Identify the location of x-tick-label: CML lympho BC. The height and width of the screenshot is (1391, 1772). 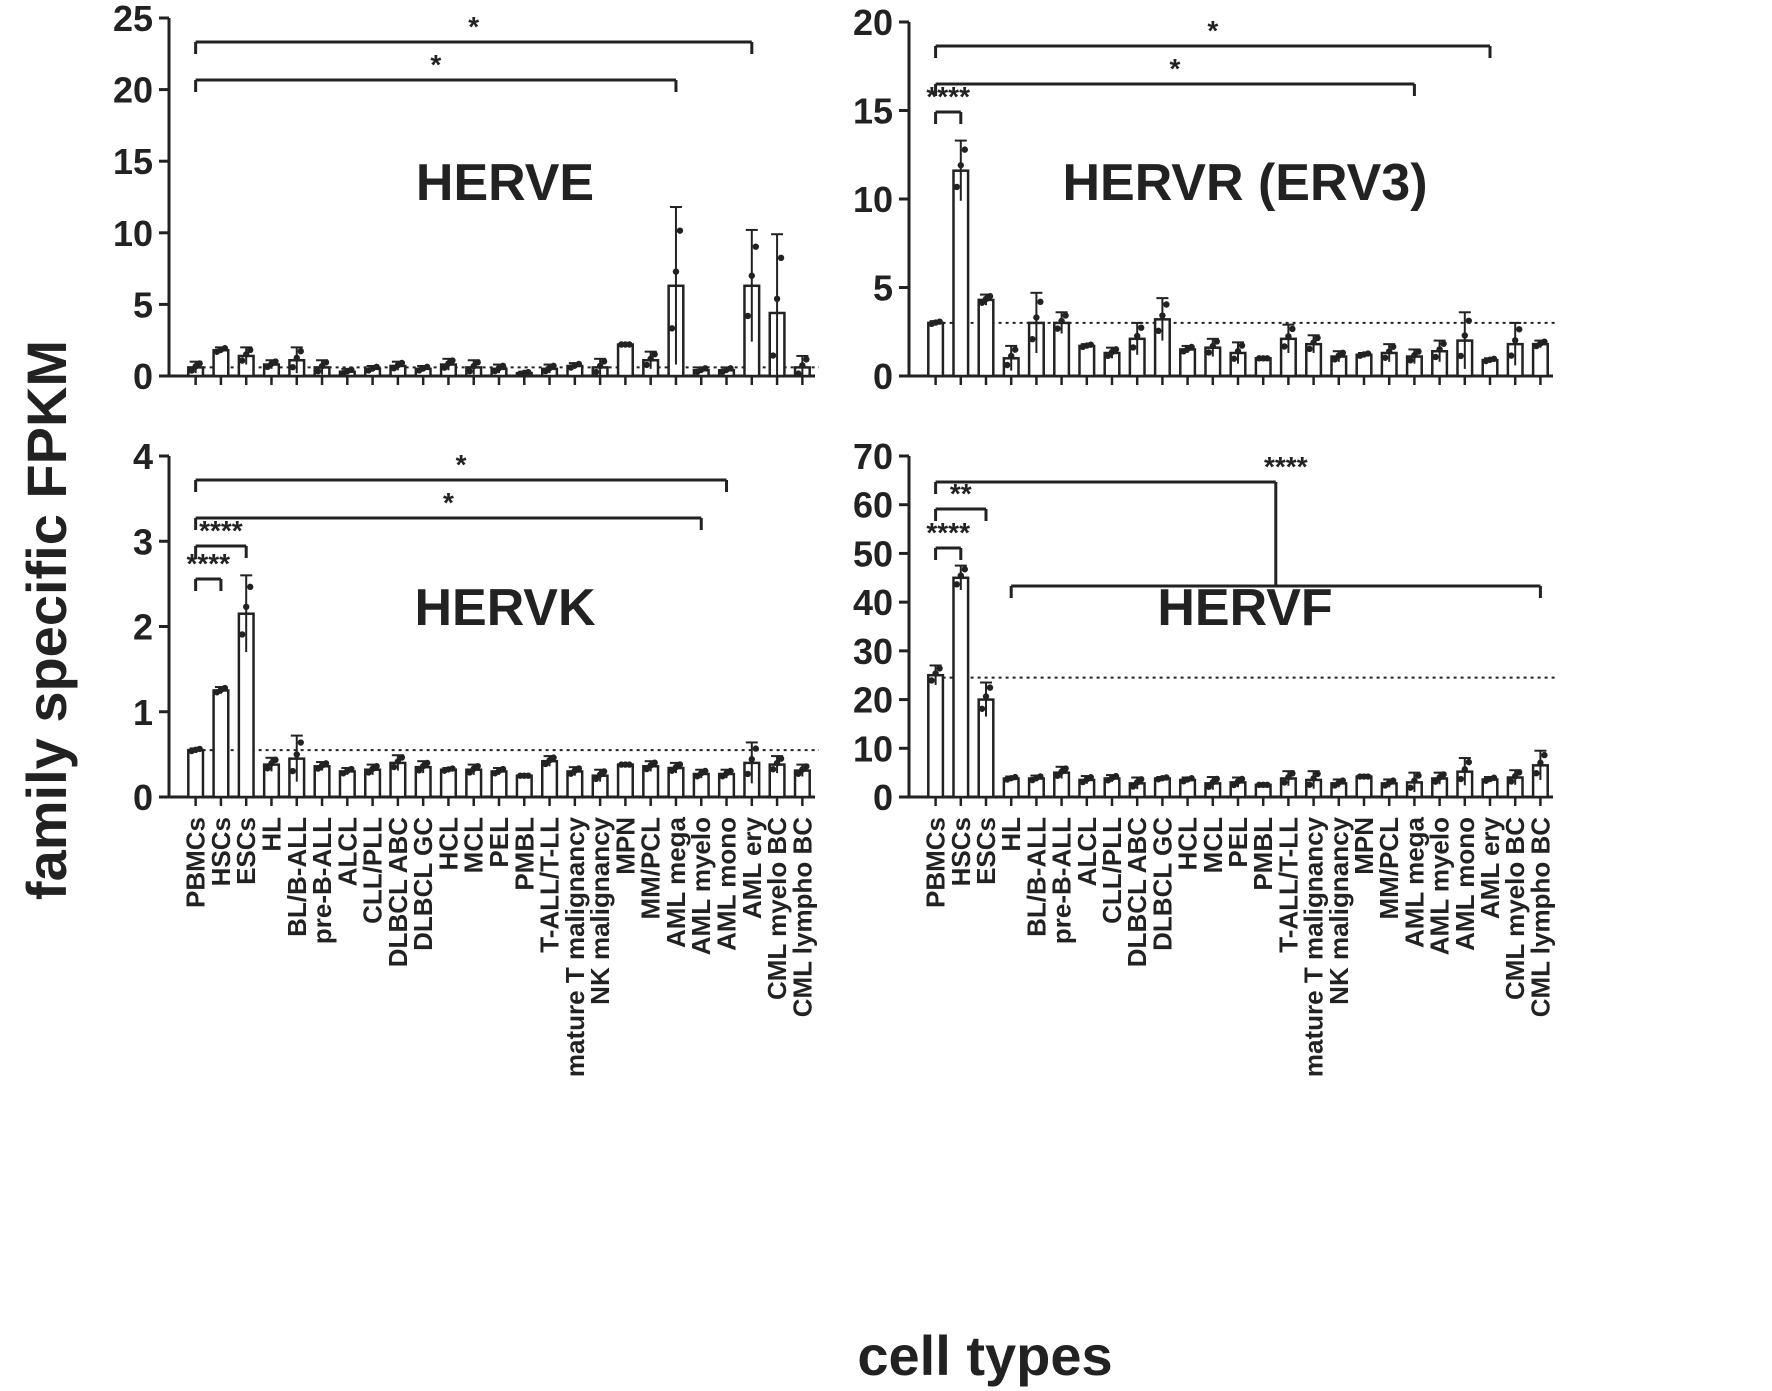
(802, 917).